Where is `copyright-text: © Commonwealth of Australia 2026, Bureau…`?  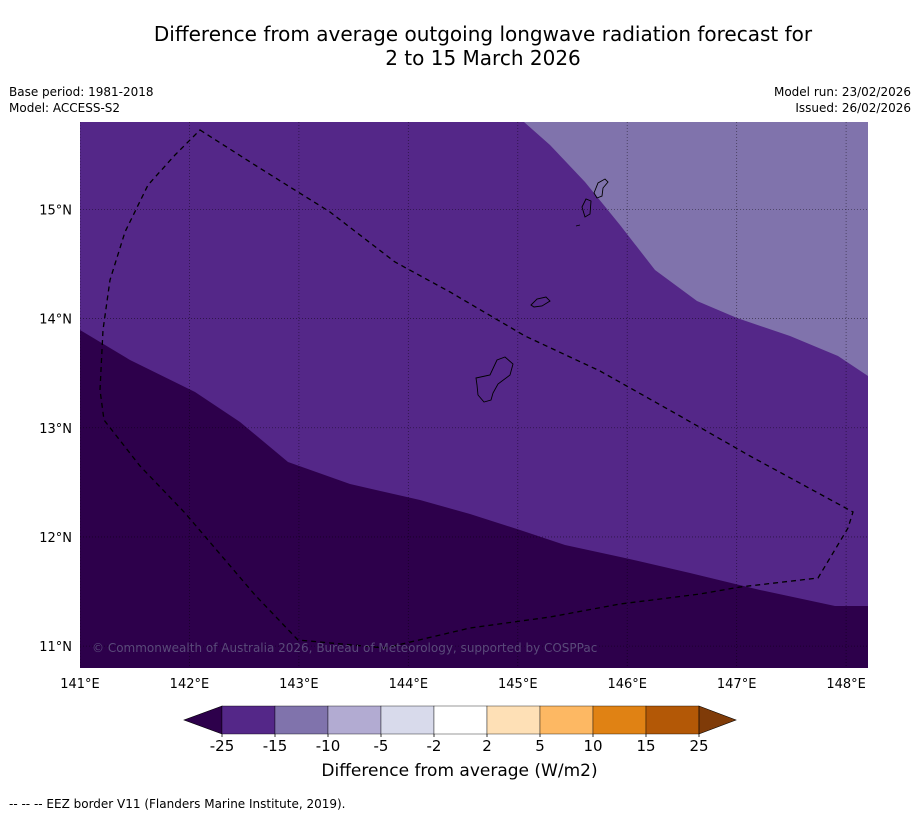 copyright-text: © Commonwealth of Australia 2026, Bureau… is located at coordinates (344, 648).